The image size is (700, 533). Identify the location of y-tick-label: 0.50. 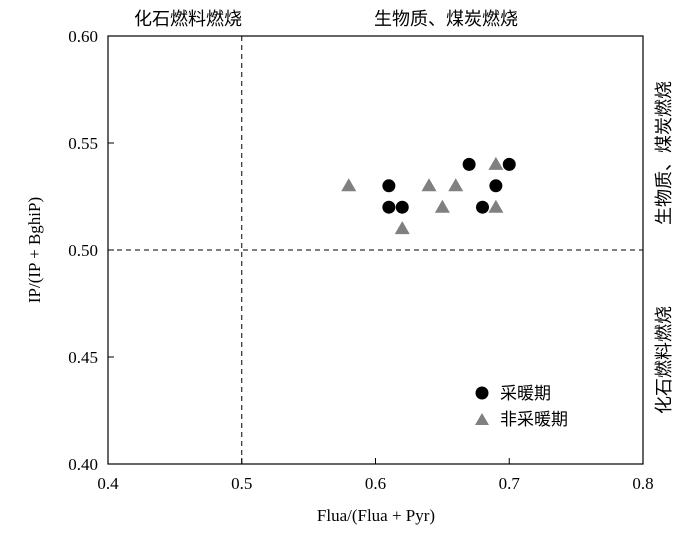
(83, 250).